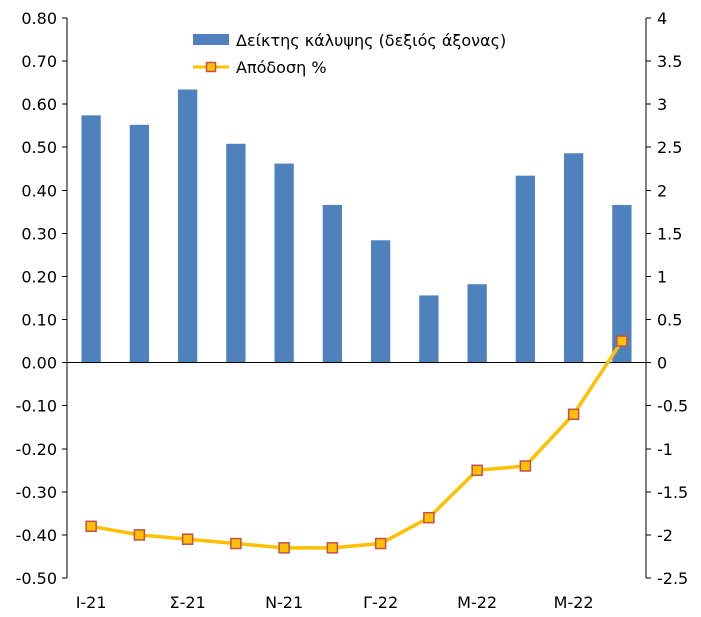 This screenshot has height=617, width=701. Describe the element at coordinates (36, 492) in the screenshot. I see `left-tick-label: -0.30` at that location.